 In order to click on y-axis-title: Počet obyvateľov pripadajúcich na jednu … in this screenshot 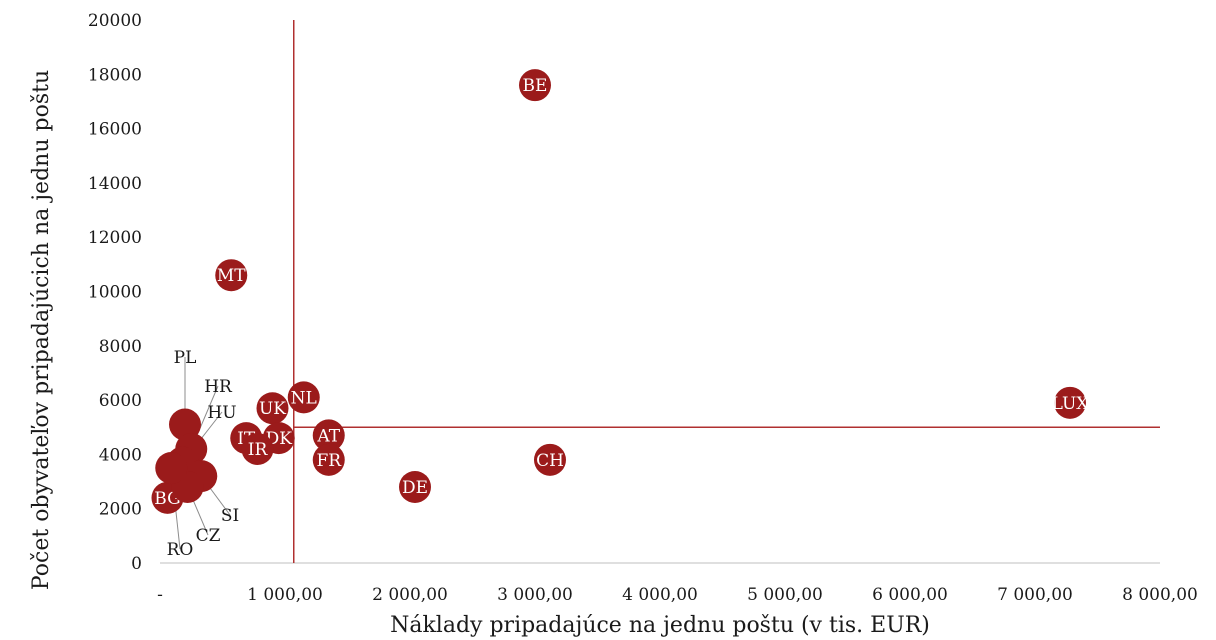, I will do `click(41, 330)`.